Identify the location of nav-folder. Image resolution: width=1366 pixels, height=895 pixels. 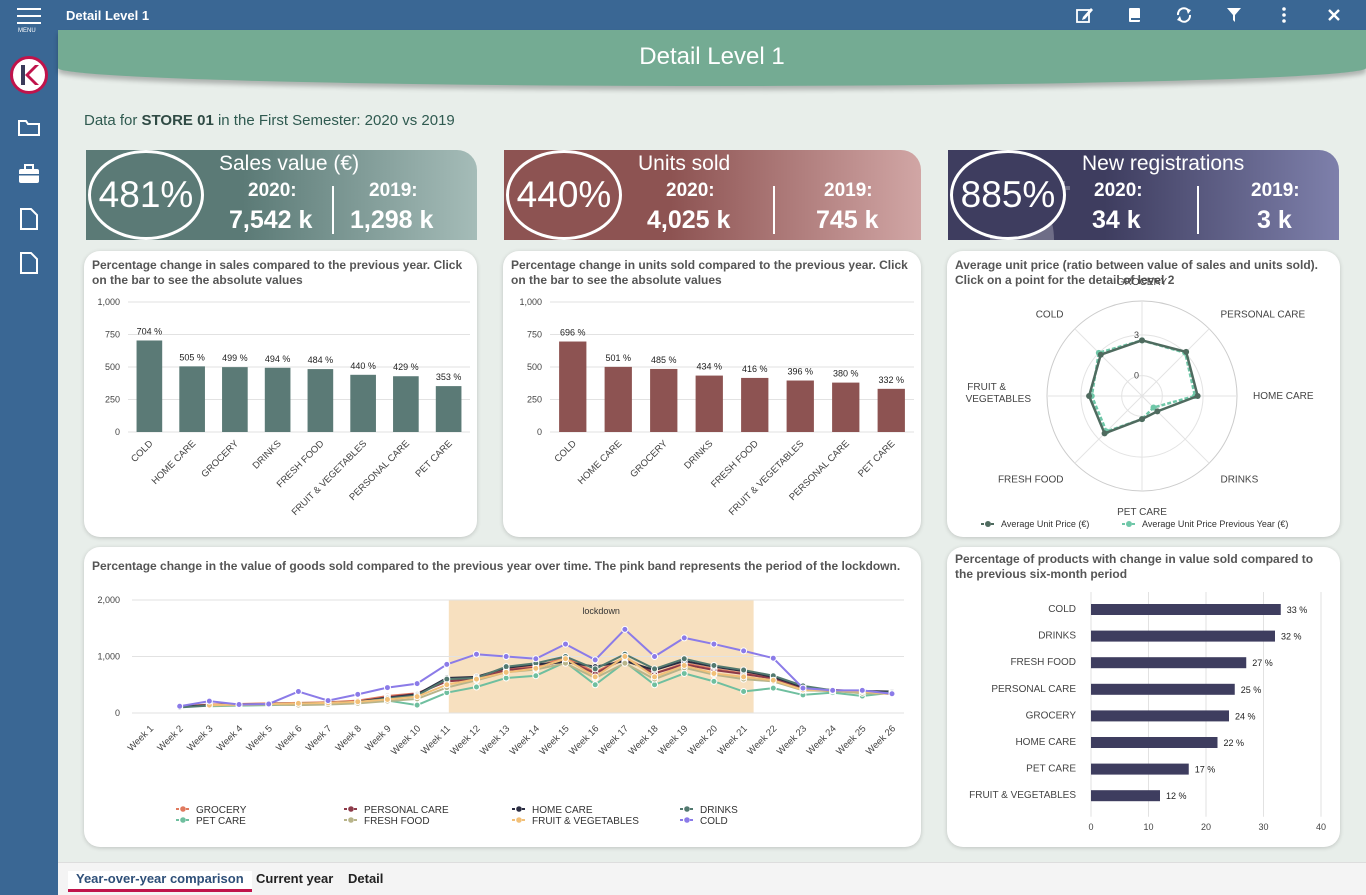
(29, 129).